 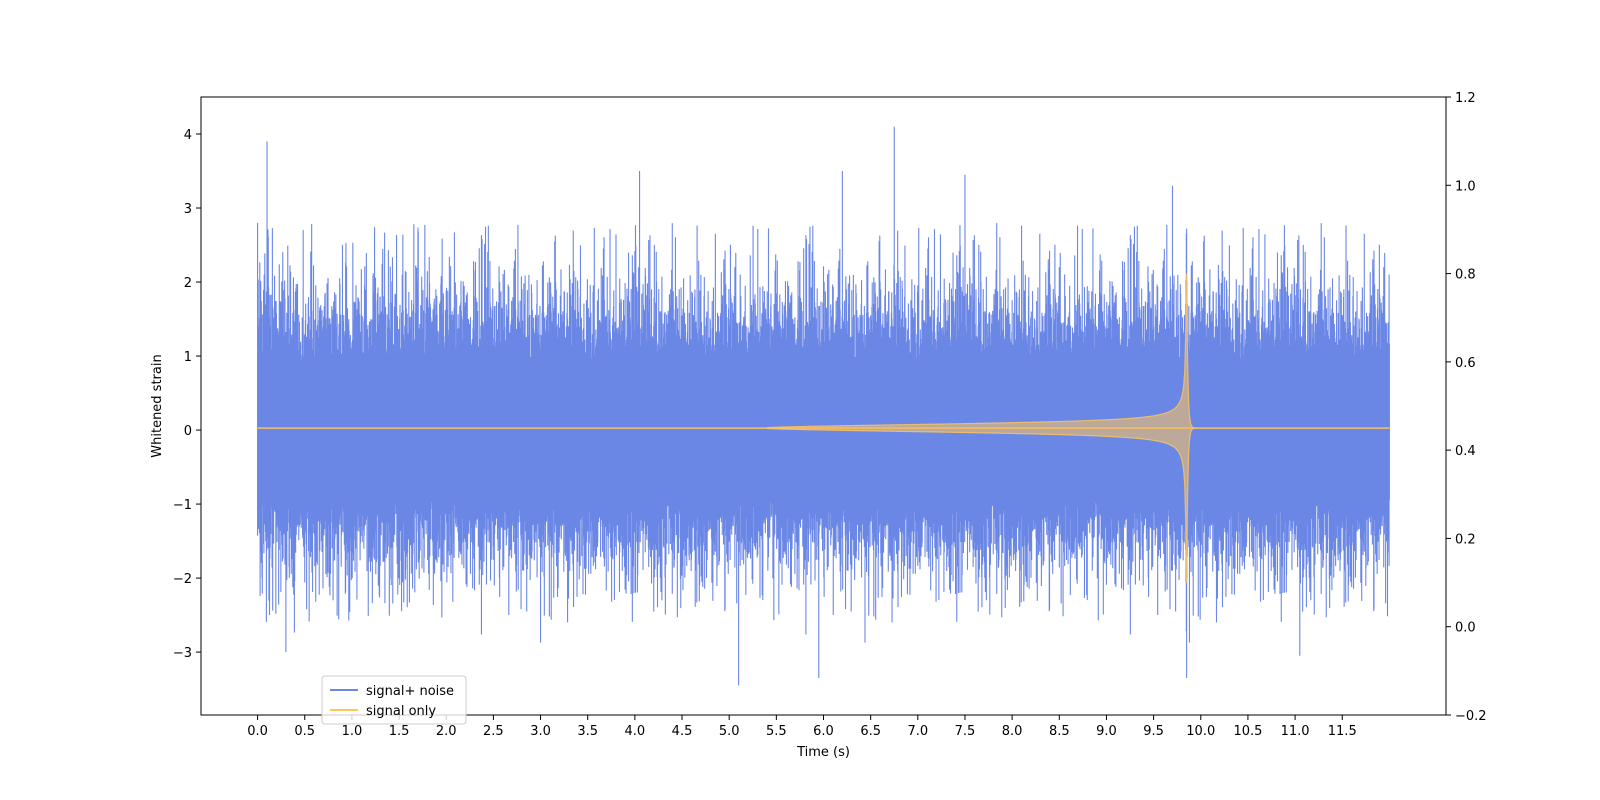 I want to click on y2-tick-label: 0.8, so click(x=1465, y=275).